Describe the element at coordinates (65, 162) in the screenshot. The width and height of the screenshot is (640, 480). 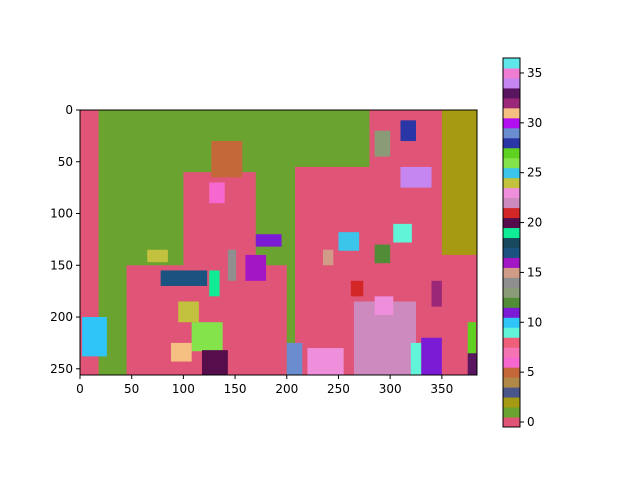
I see `y-tick-label: 50` at that location.